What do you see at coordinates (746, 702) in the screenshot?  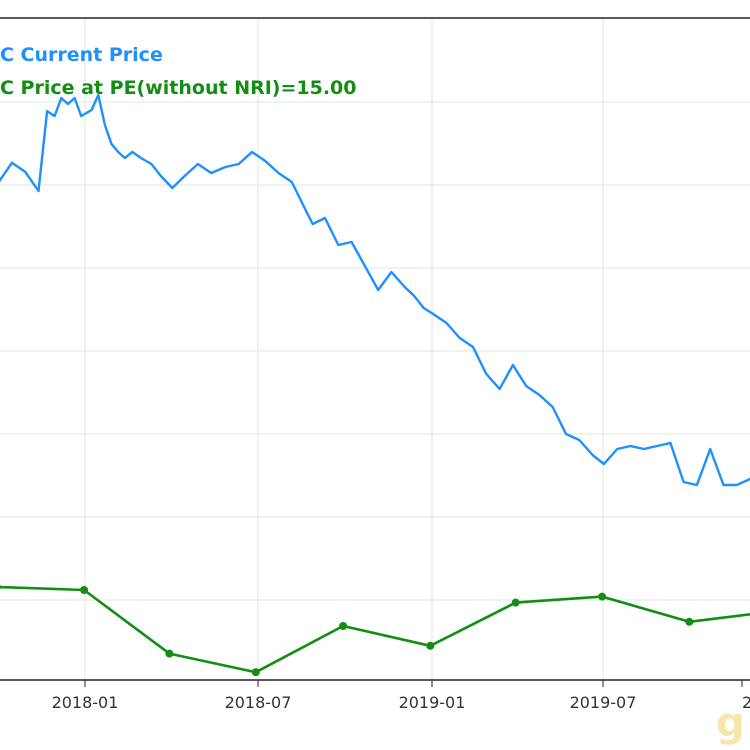 I see `x-tick-label: 2` at bounding box center [746, 702].